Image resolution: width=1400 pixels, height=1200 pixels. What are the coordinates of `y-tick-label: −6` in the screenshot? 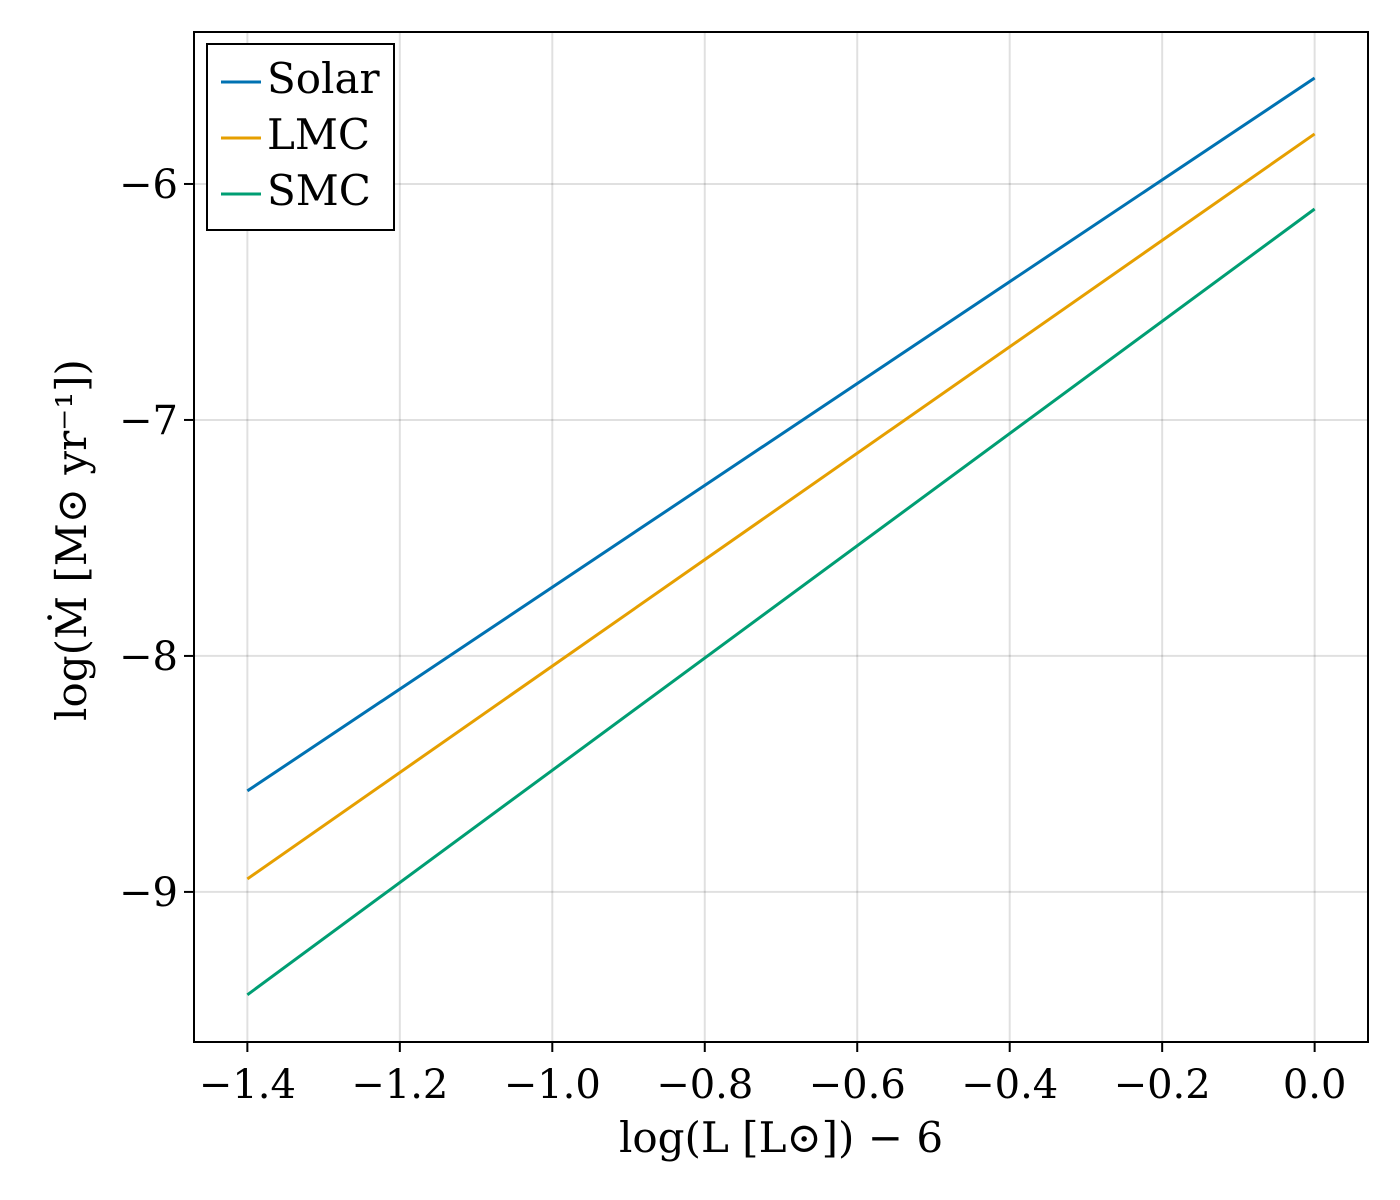 It's located at (148, 185).